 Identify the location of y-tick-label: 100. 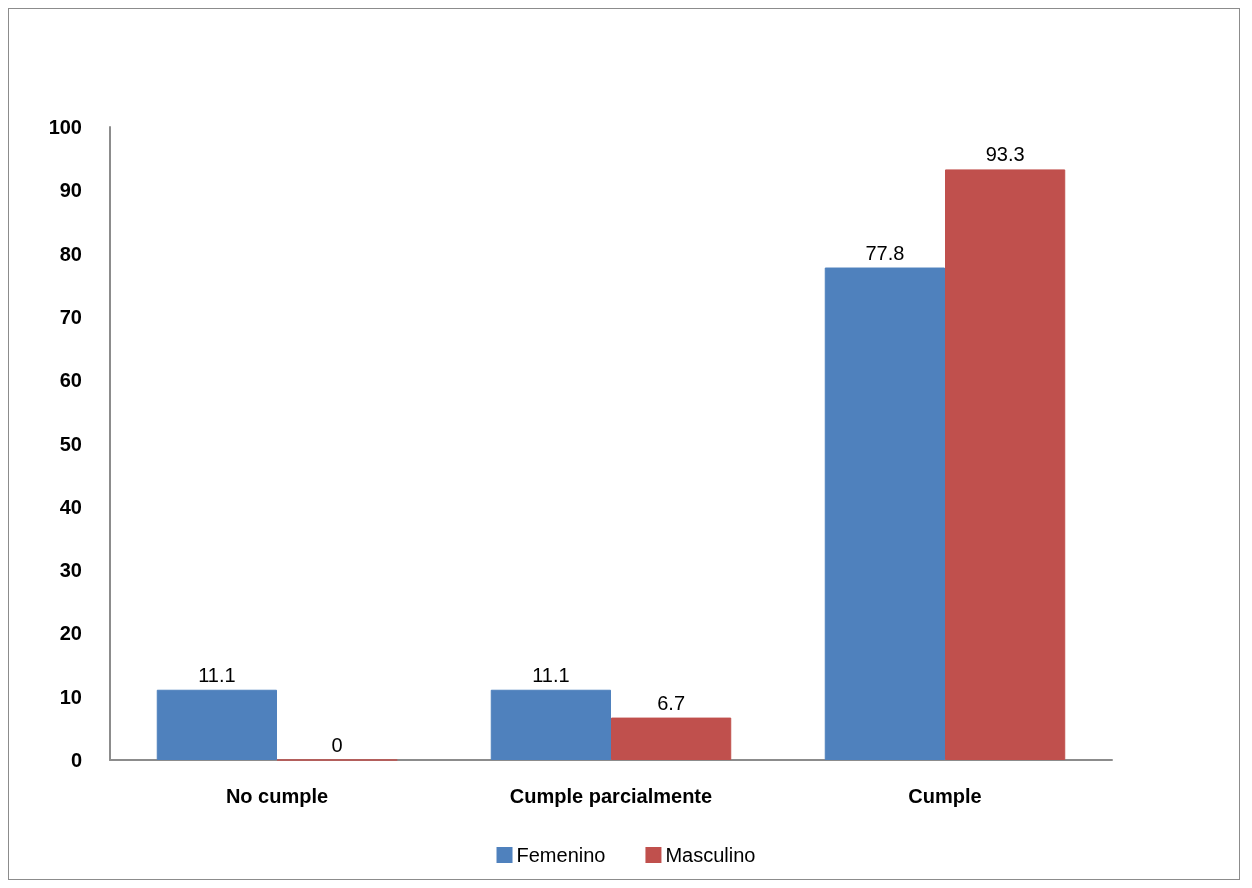
(65, 127).